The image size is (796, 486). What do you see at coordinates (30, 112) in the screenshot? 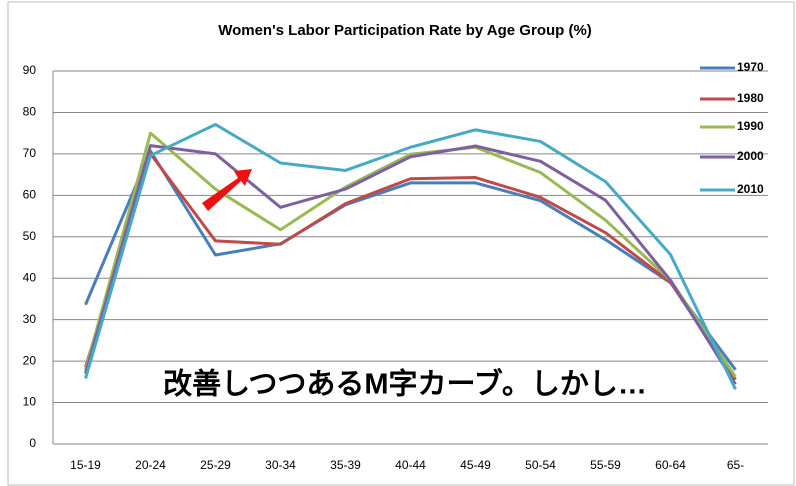
I see `y-tick-label: 80` at bounding box center [30, 112].